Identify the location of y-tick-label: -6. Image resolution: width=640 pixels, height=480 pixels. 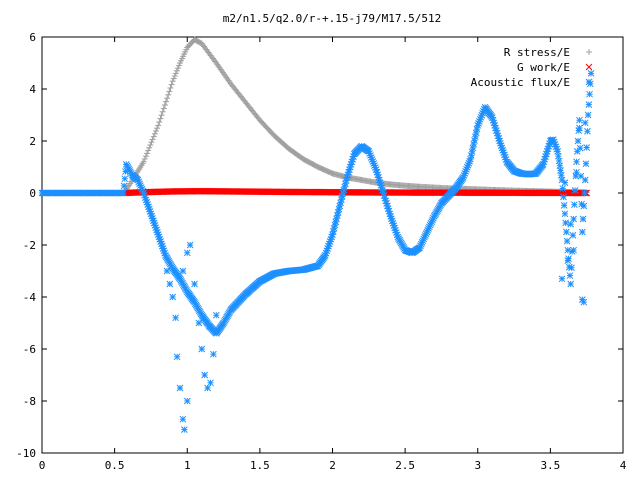
(29, 349).